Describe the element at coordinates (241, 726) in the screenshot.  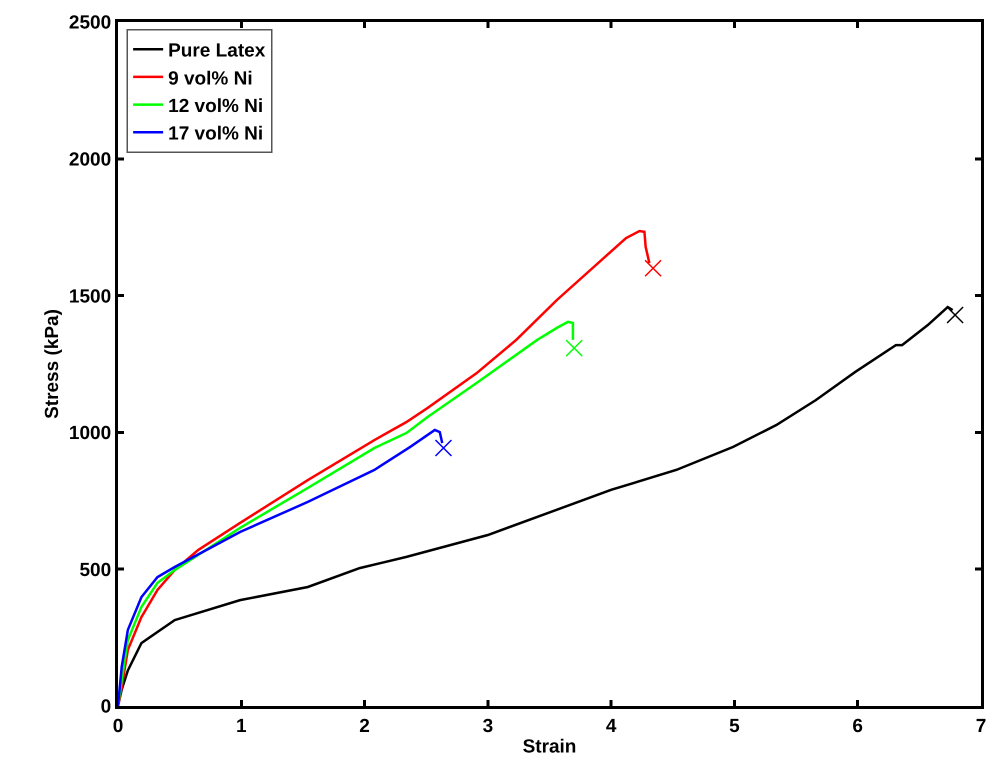
I see `x-tick-label: 1` at that location.